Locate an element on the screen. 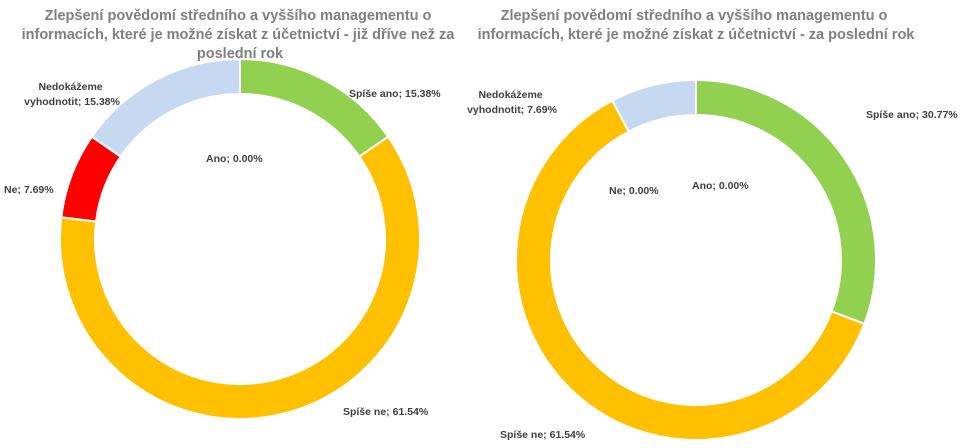  chart-2-label-spise-ne: Spíše ne; 61.54% is located at coordinates (543, 435).